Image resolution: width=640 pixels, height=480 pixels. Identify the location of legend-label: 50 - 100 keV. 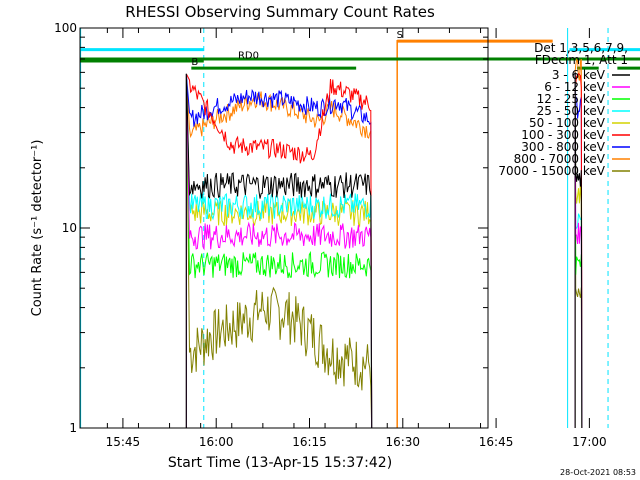
(567, 123).